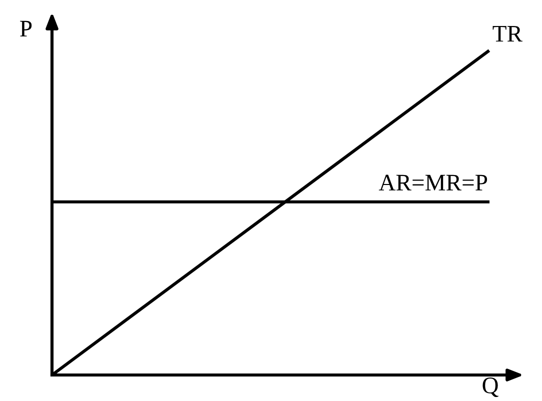  I want to click on y-axis-title: P, so click(26, 28).